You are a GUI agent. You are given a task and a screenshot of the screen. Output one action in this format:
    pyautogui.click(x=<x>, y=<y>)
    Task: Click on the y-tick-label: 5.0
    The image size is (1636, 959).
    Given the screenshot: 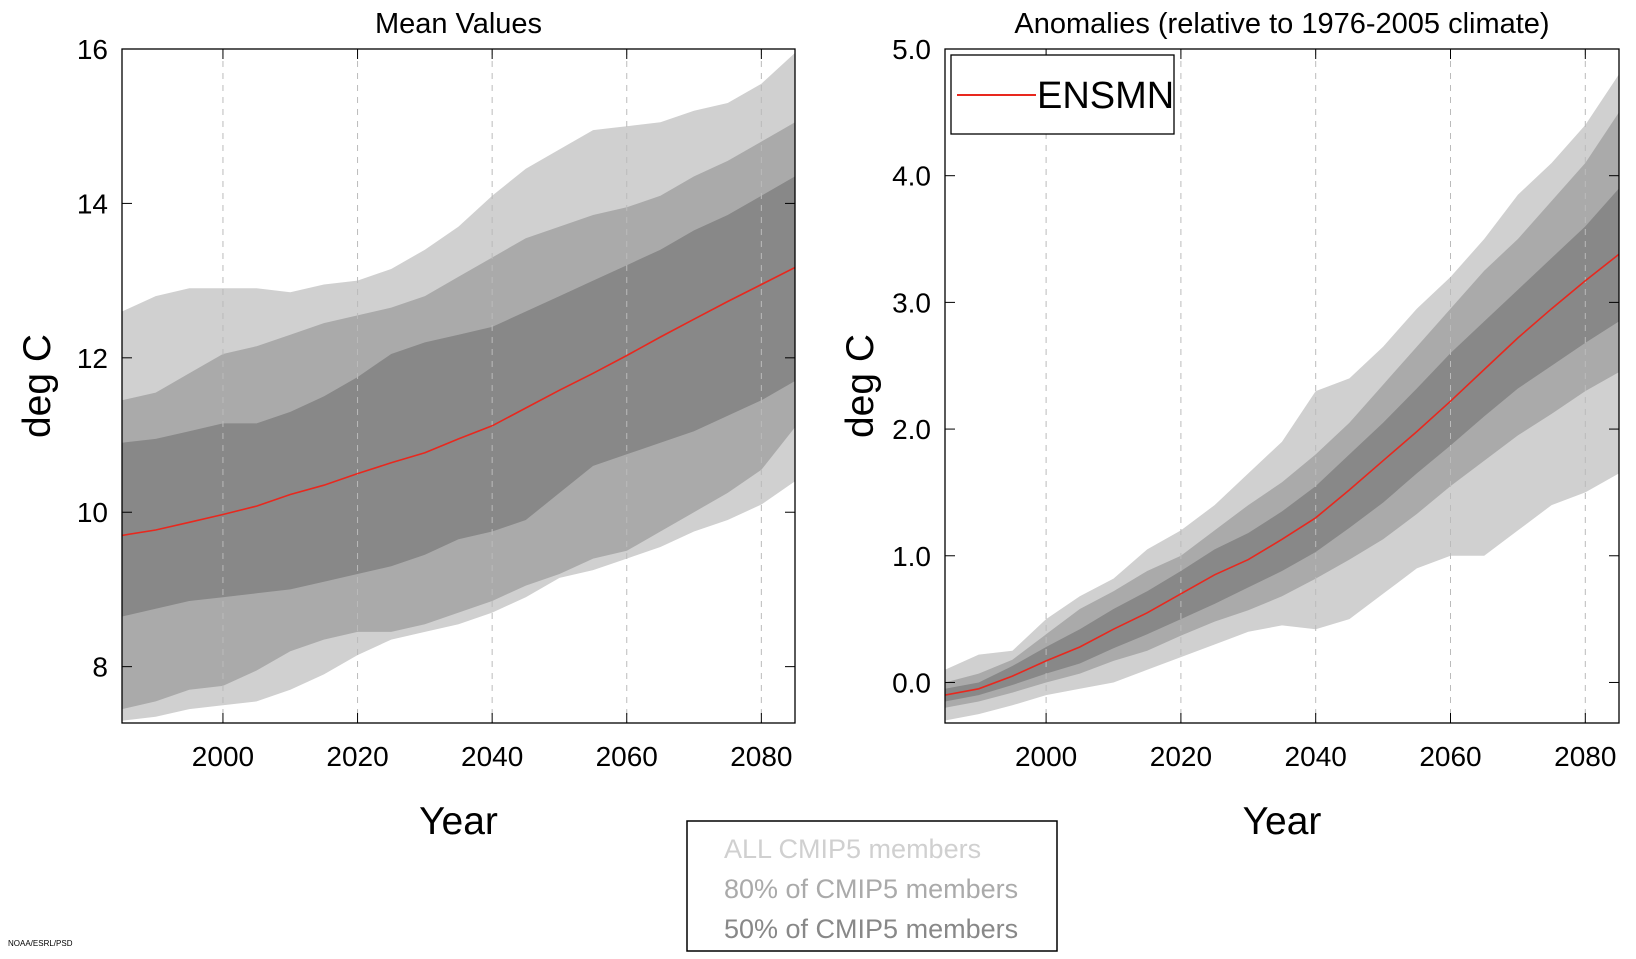 What is the action you would take?
    pyautogui.click(x=911, y=49)
    